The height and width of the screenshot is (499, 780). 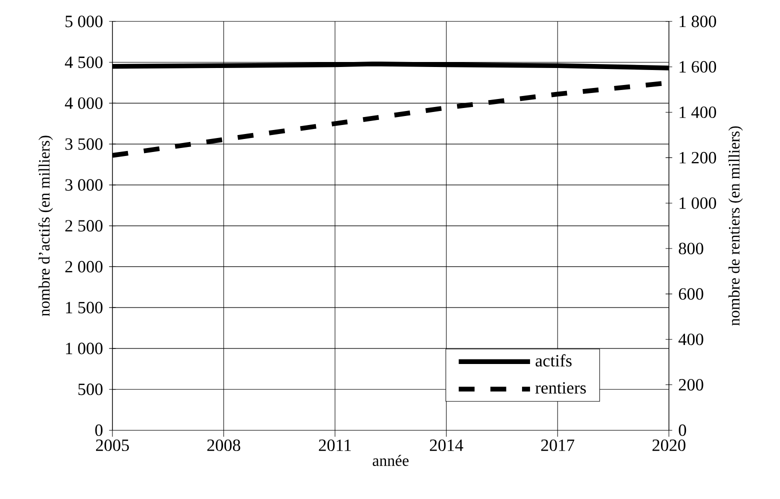 I want to click on x-tick-label: 2005, so click(x=112, y=445).